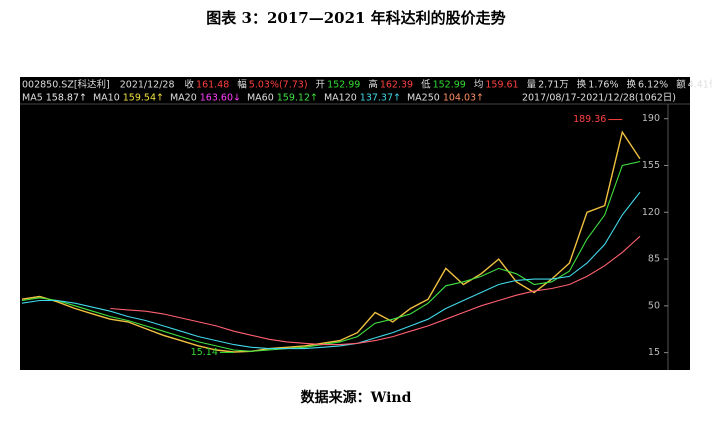 The image size is (712, 423). I want to click on ma-label: MA10, so click(106, 98).